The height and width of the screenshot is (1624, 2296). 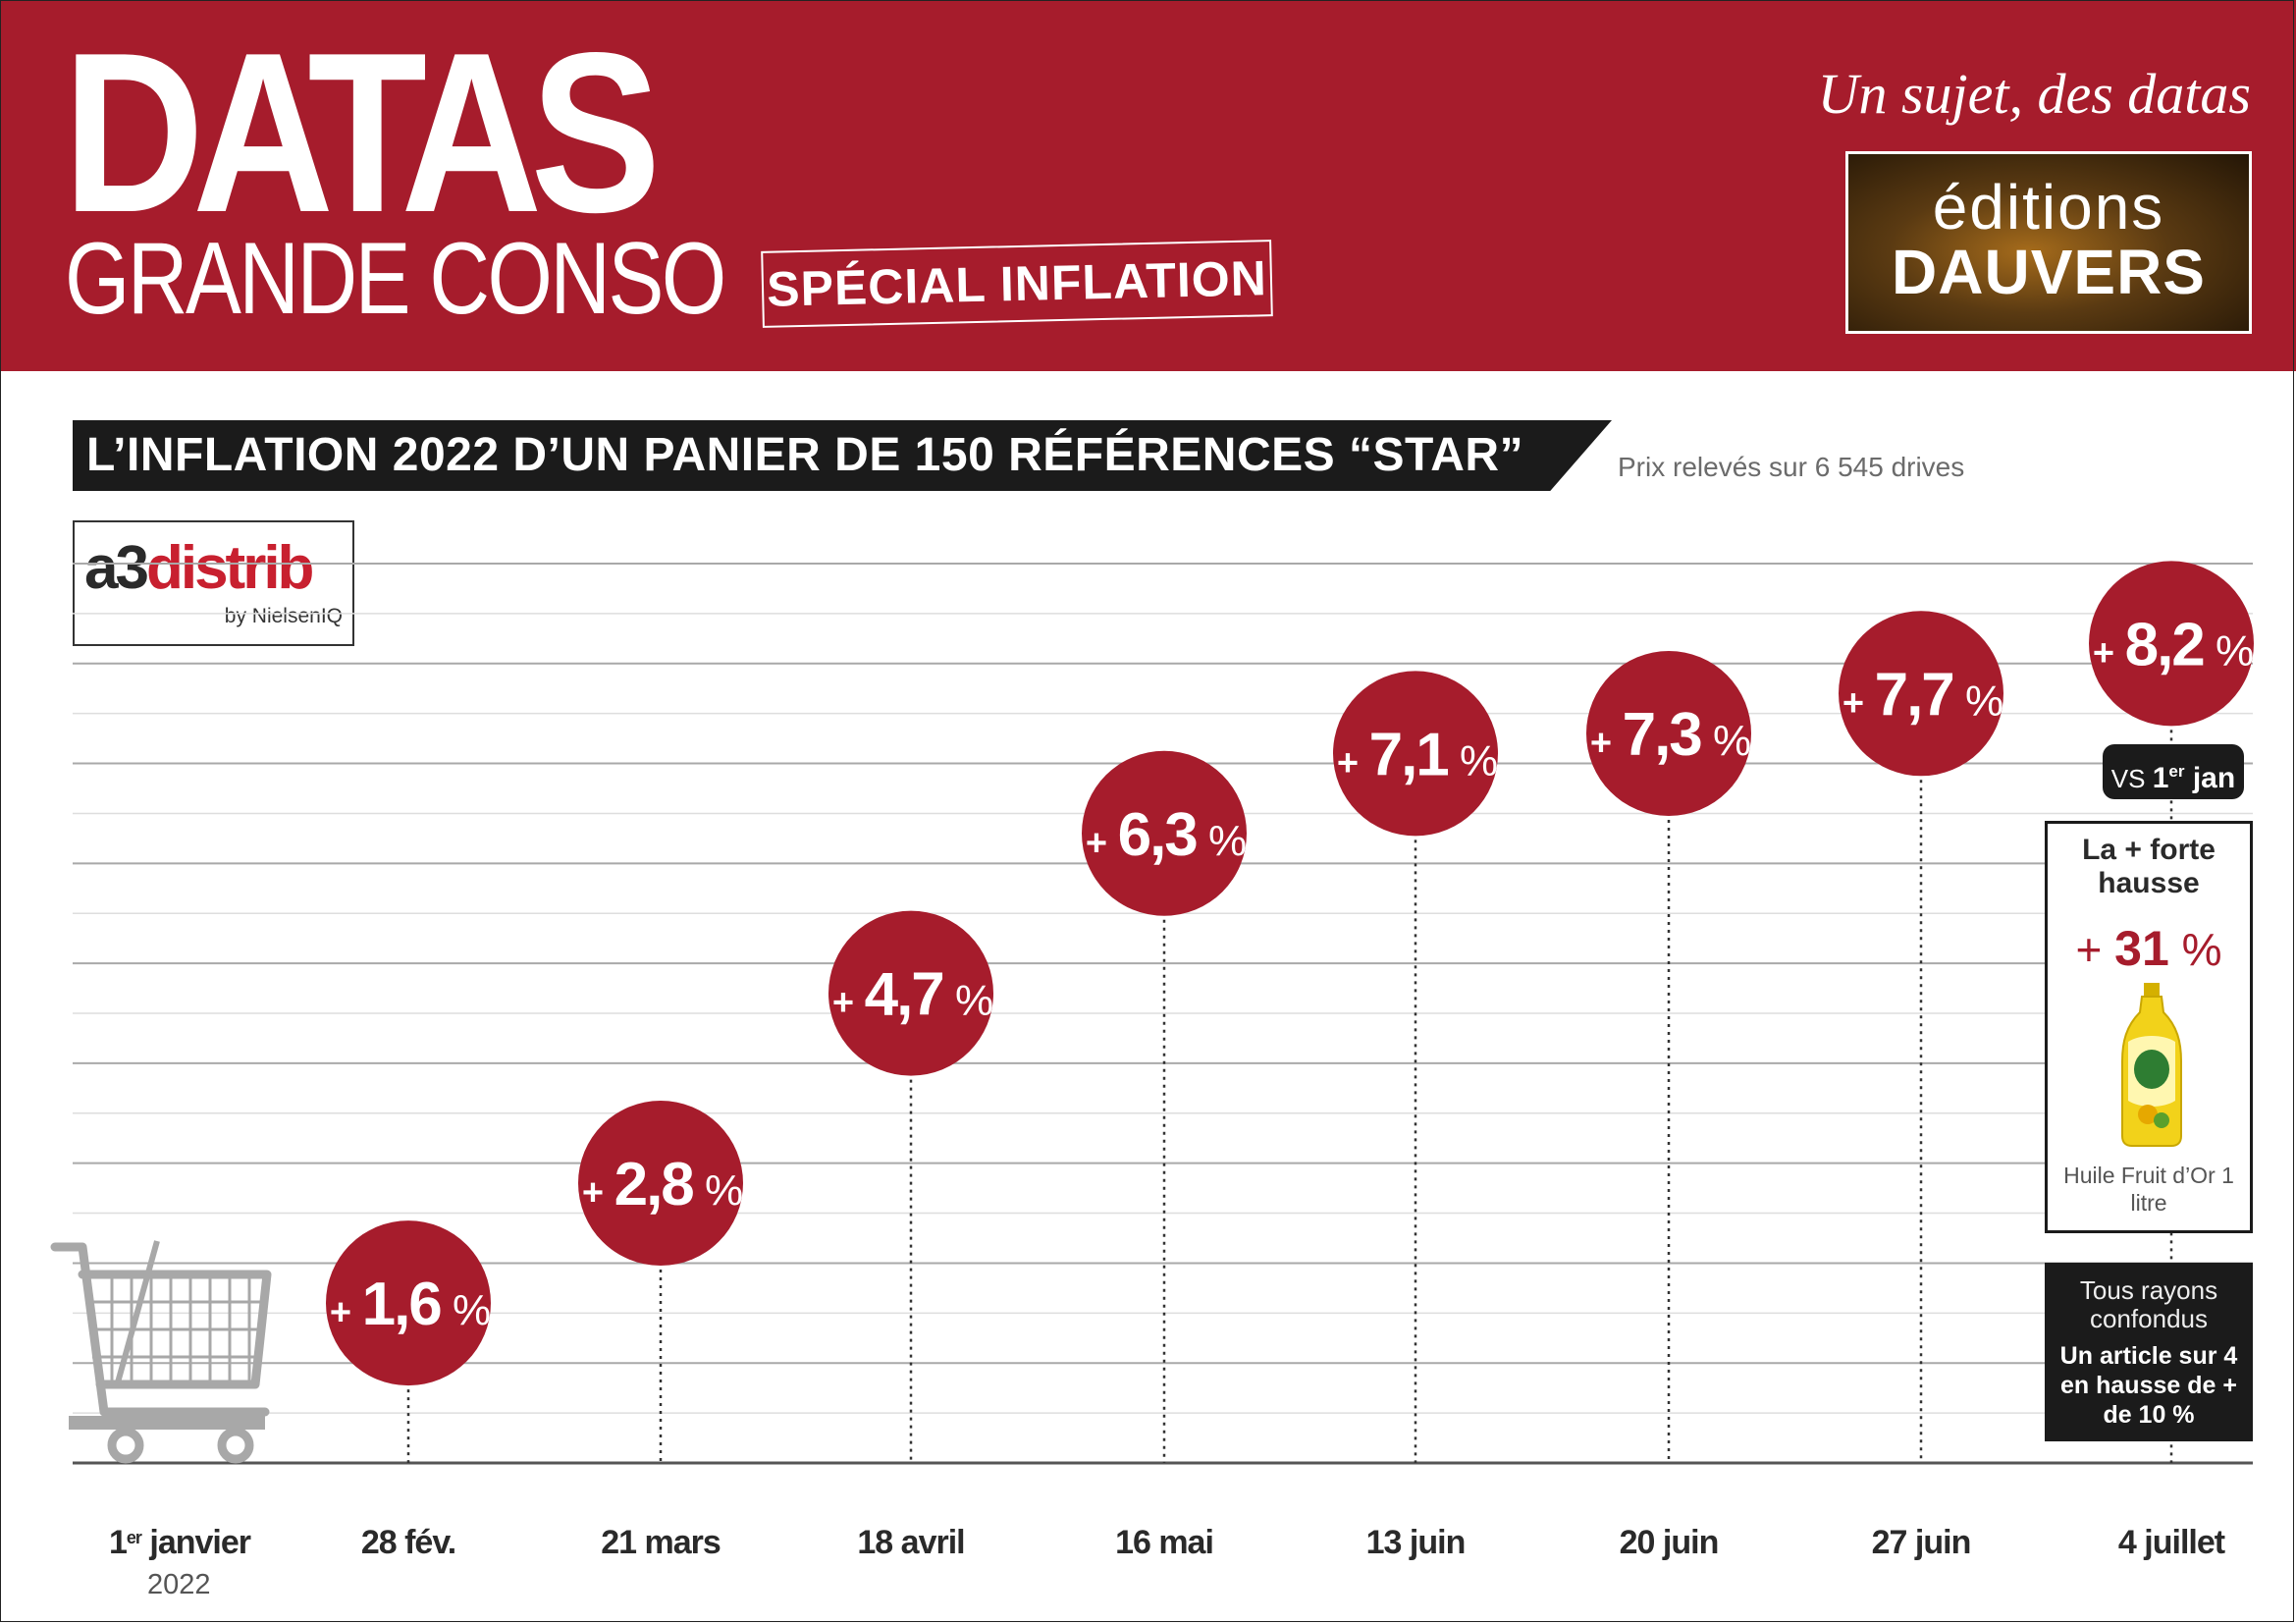 I want to click on shopping-cart-icon, so click(x=161, y=1352).